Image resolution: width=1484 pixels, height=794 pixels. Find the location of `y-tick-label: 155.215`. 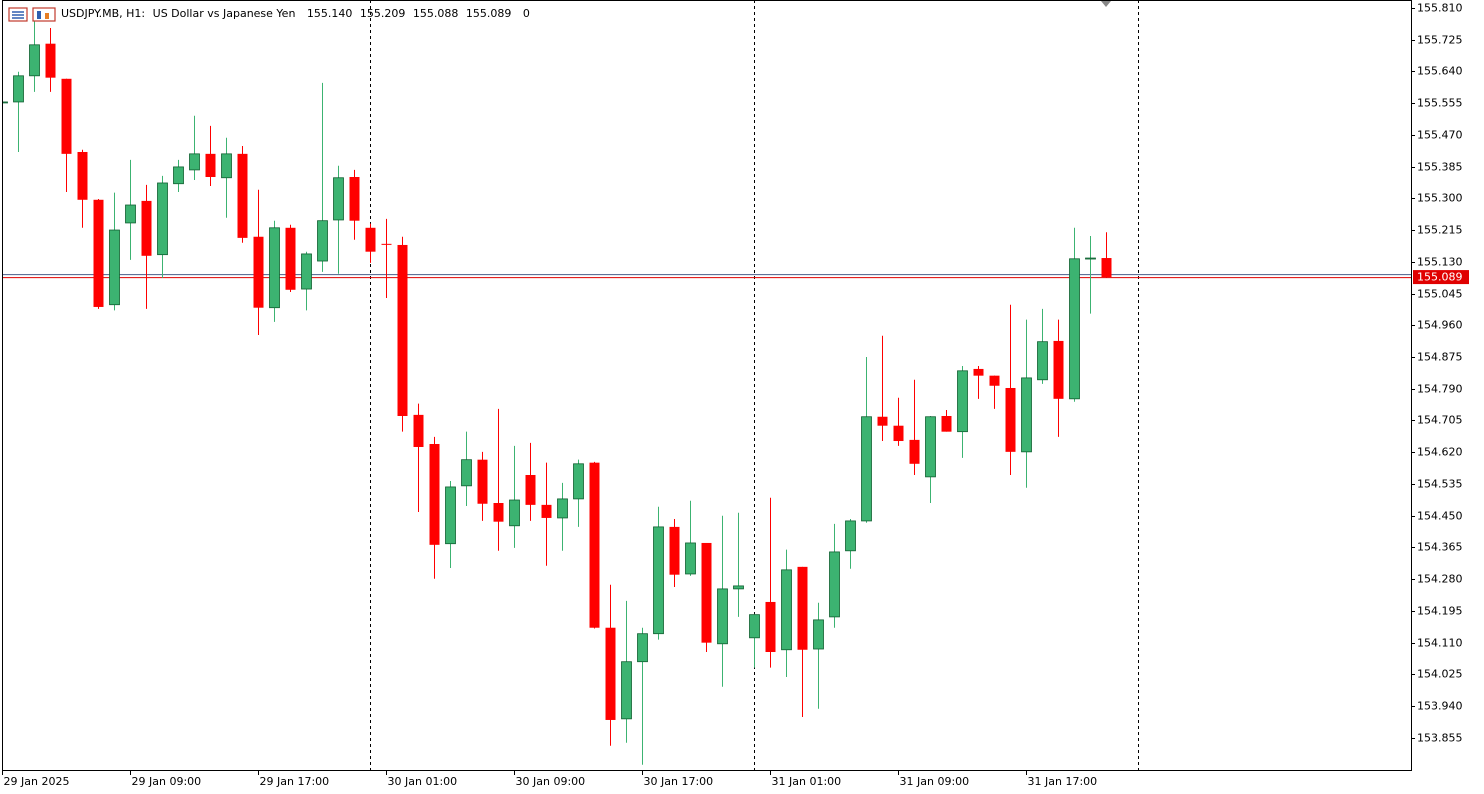

y-tick-label: 155.215 is located at coordinates (1440, 230).